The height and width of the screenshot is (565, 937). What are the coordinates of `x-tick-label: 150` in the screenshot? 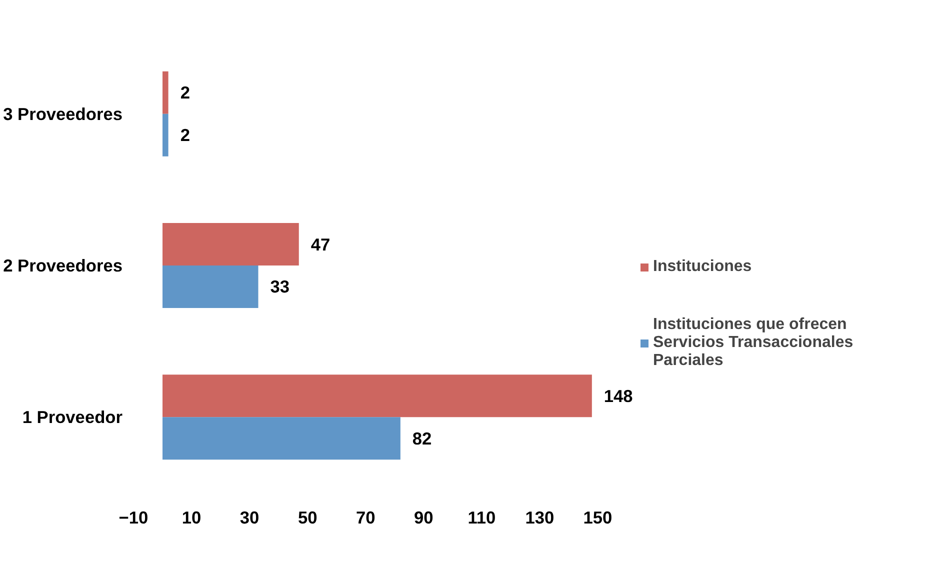 It's located at (597, 518).